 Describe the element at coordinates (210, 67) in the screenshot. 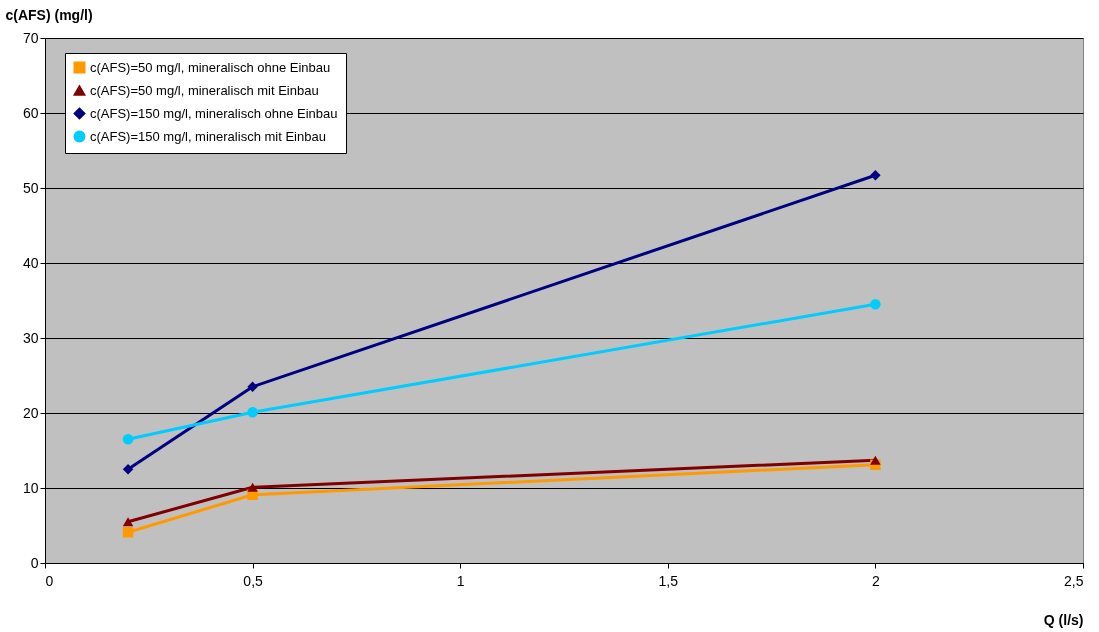

I see `legend-label: c(AFS)=50 mg/l, mineralisch ohne Einbau` at that location.